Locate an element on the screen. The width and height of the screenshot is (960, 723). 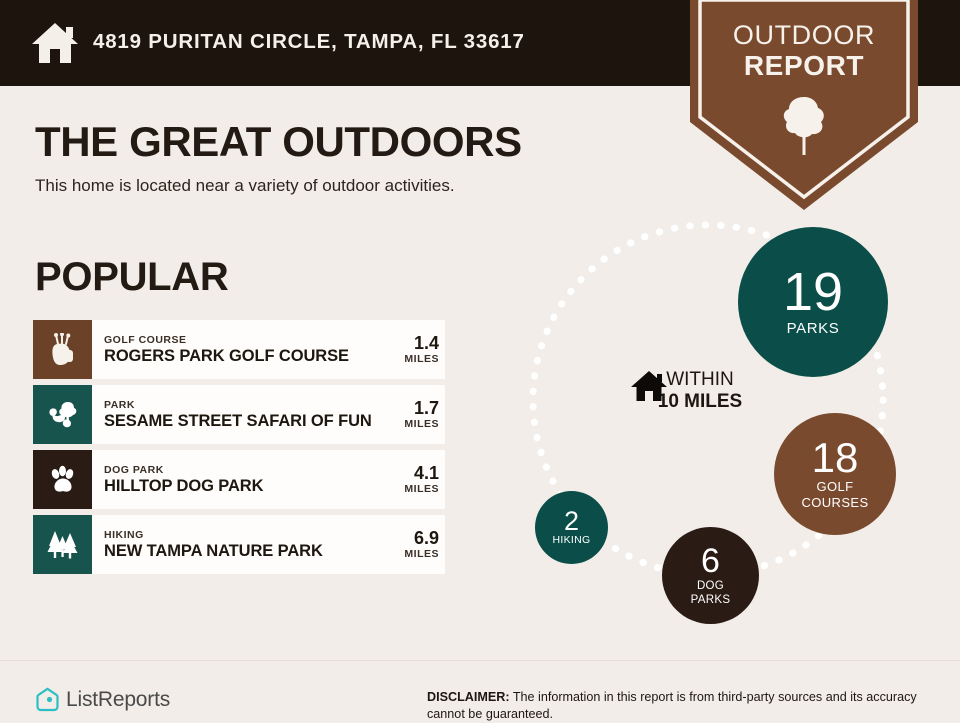
bubble-hiking: 2 HIKING is located at coordinates (571, 527).